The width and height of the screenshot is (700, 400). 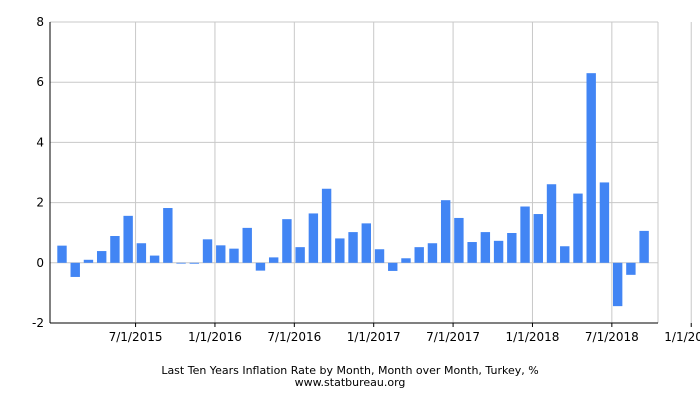 What do you see at coordinates (374, 337) in the screenshot?
I see `x-tick-label: 1/1/2017` at bounding box center [374, 337].